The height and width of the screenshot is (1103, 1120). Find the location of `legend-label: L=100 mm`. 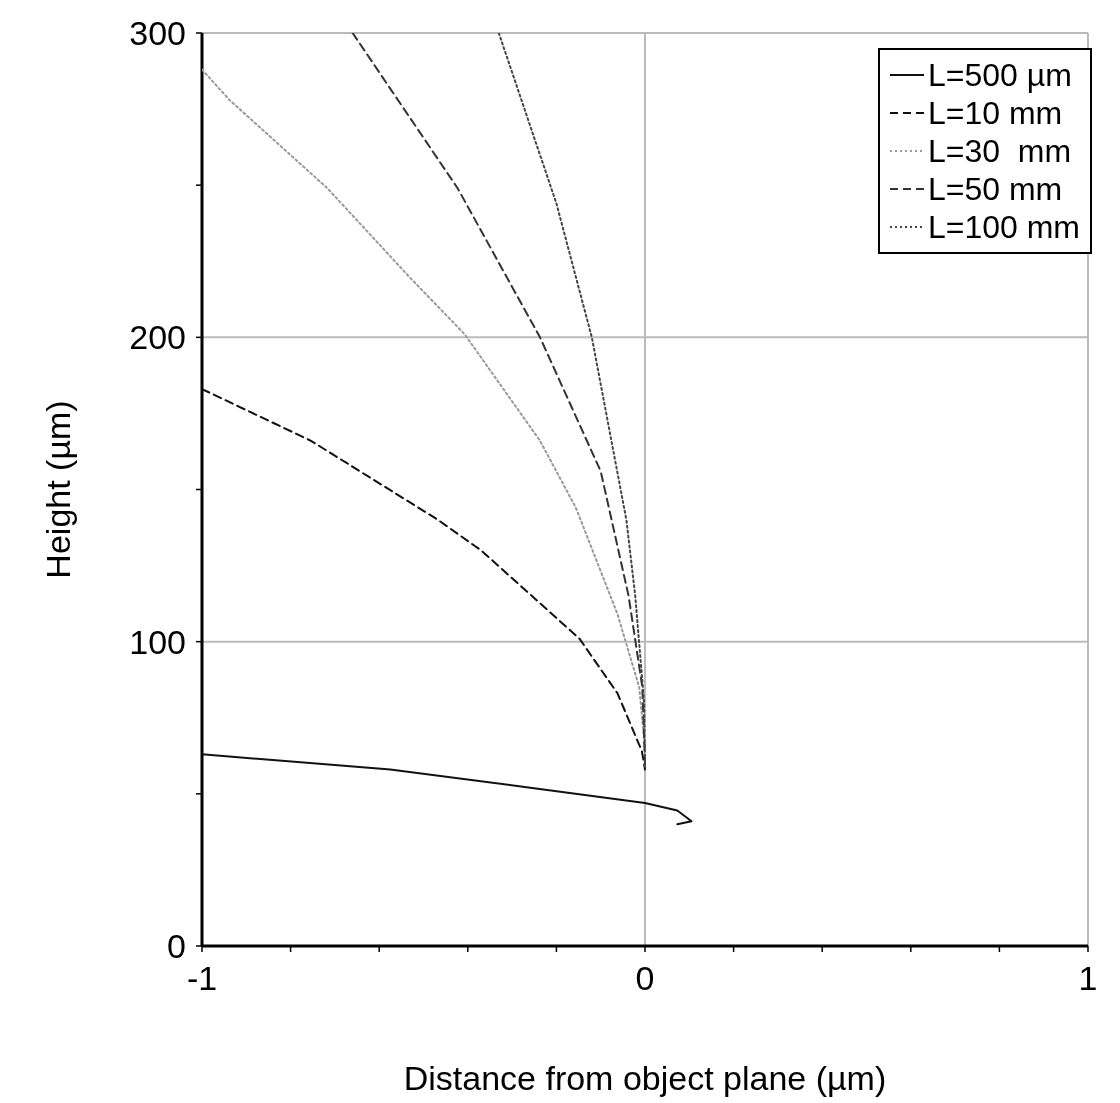

legend-label: L=100 mm is located at coordinates (1003, 227).